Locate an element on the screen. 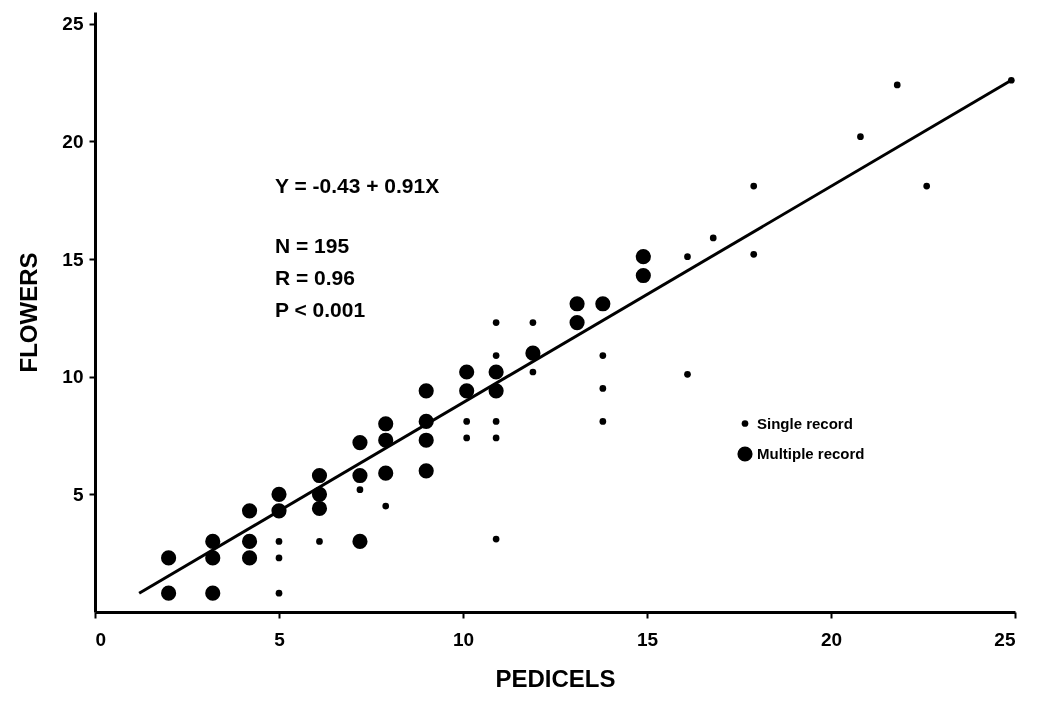 This screenshot has height=714, width=1037. x-tick-label: 20 is located at coordinates (831, 639).